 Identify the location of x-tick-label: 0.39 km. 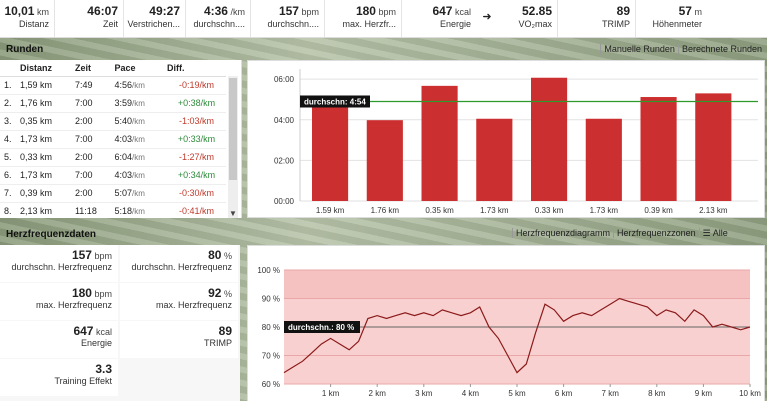
(658, 210).